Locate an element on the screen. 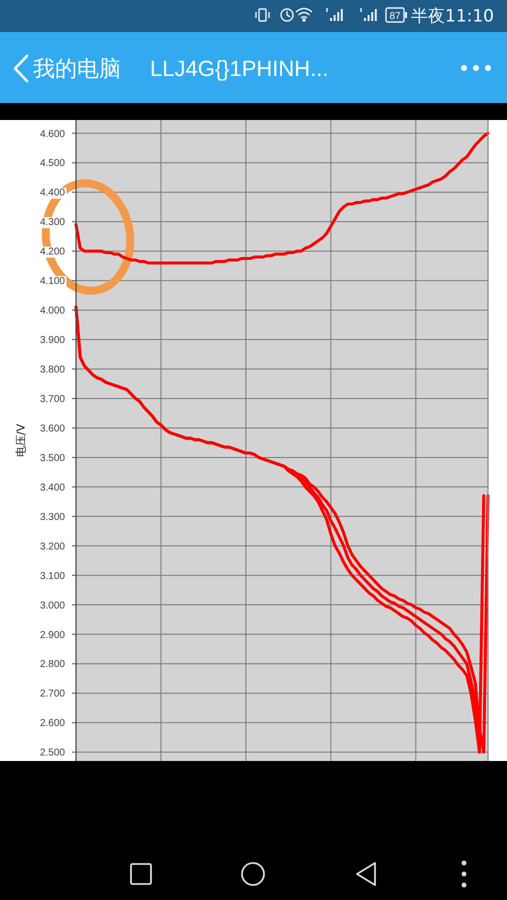 Image resolution: width=507 pixels, height=900 pixels. y-tick-label: 3.400 is located at coordinates (53, 488).